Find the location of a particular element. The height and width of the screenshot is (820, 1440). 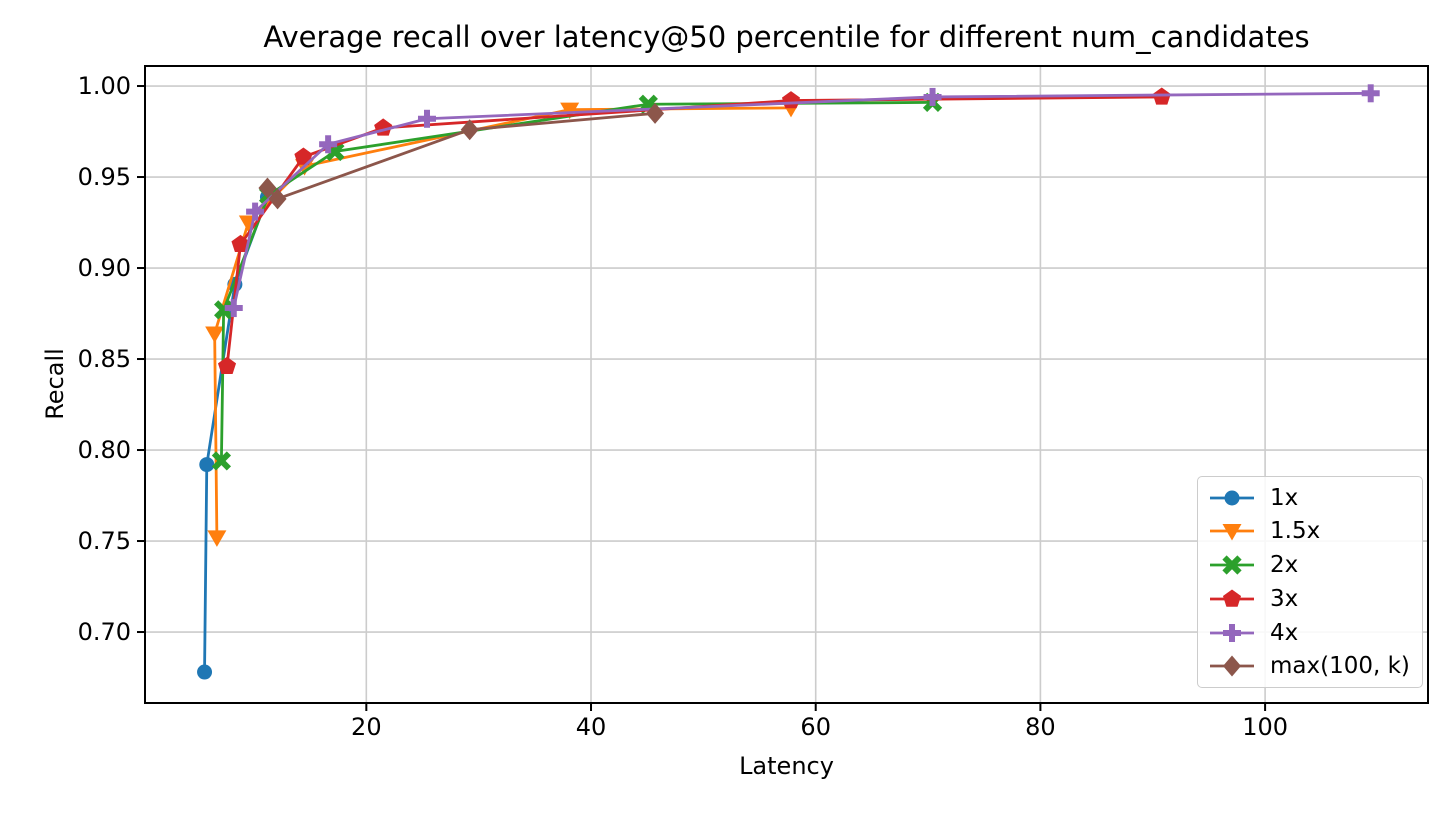

y-tick-label-0.95: 0.95 is located at coordinates (104, 177).